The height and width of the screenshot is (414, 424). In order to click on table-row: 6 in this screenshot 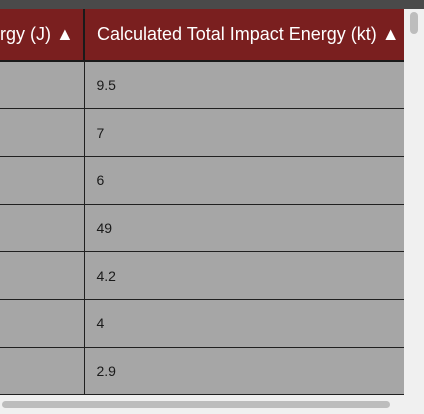, I will do `click(202, 180)`.